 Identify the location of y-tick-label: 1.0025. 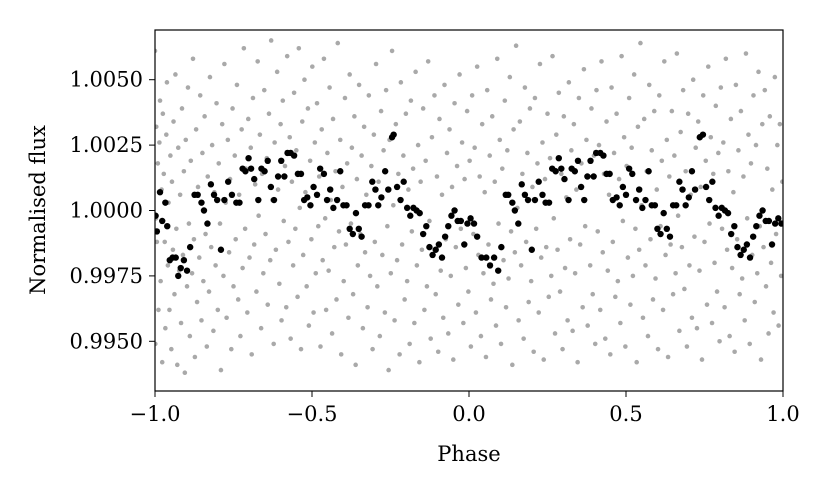
(106, 145).